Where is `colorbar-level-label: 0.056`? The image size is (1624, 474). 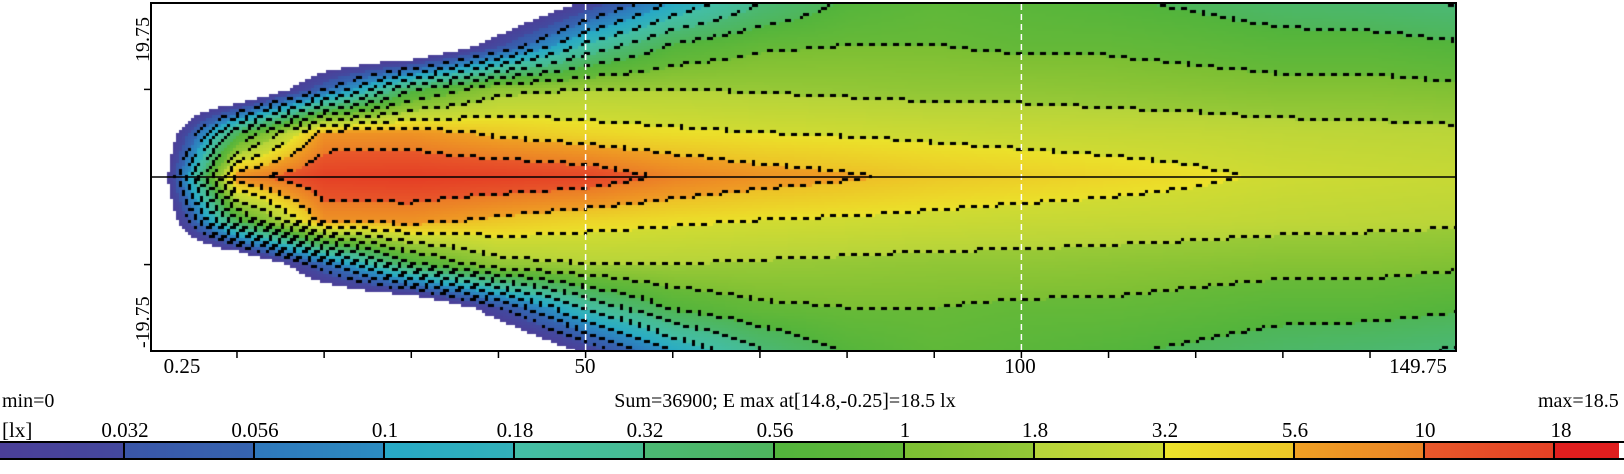 colorbar-level-label: 0.056 is located at coordinates (255, 430).